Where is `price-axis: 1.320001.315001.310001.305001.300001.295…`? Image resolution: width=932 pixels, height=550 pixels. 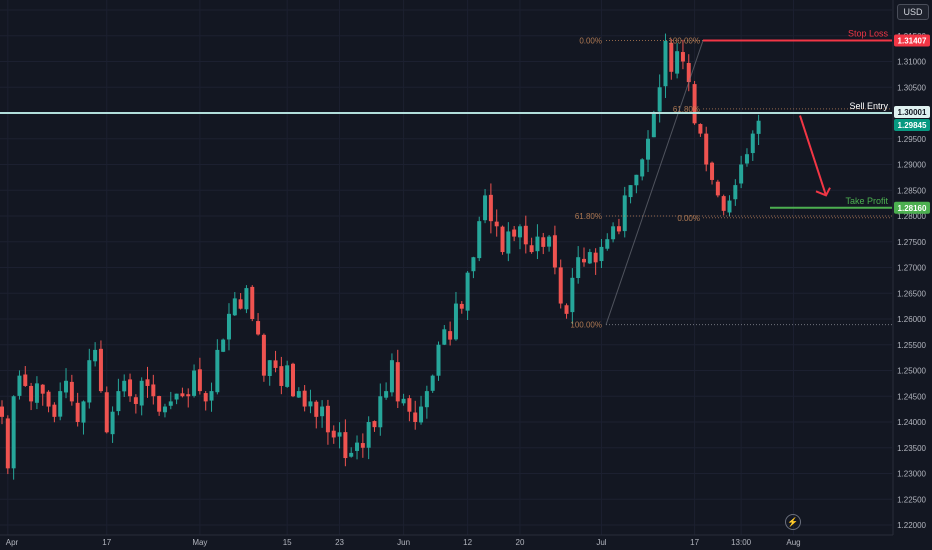 price-axis: 1.320001.315001.310001.305001.300001.295… is located at coordinates (912, 267).